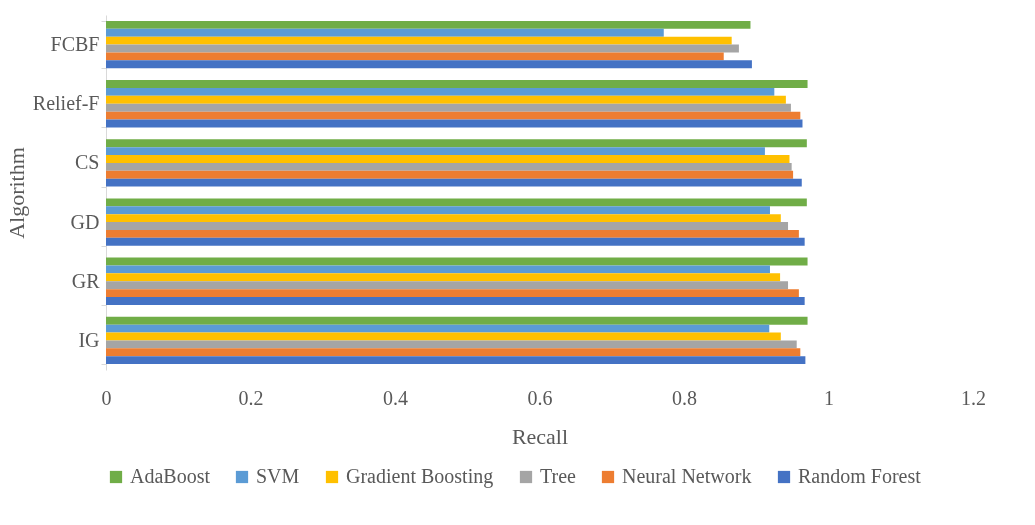  I want to click on legend-label: AdaBoost, so click(170, 476).